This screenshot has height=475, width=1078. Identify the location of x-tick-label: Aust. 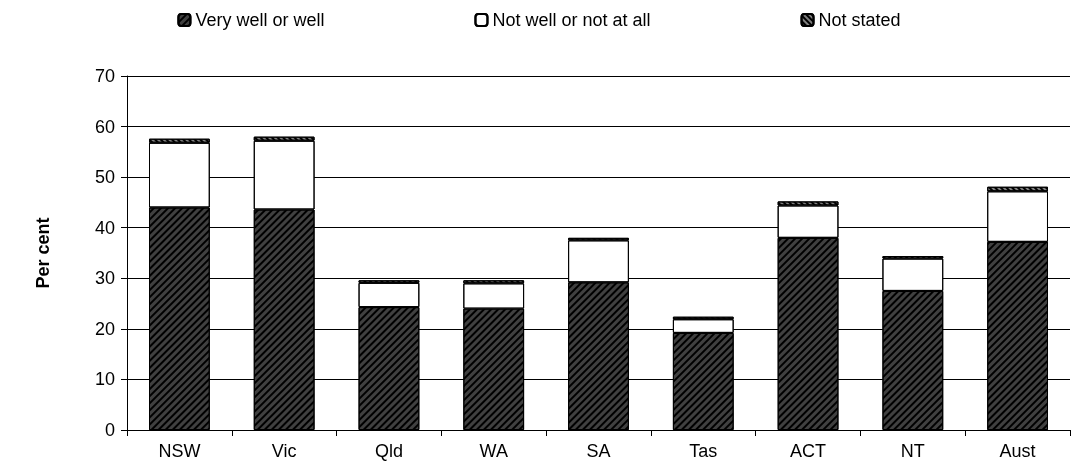
(1017, 451).